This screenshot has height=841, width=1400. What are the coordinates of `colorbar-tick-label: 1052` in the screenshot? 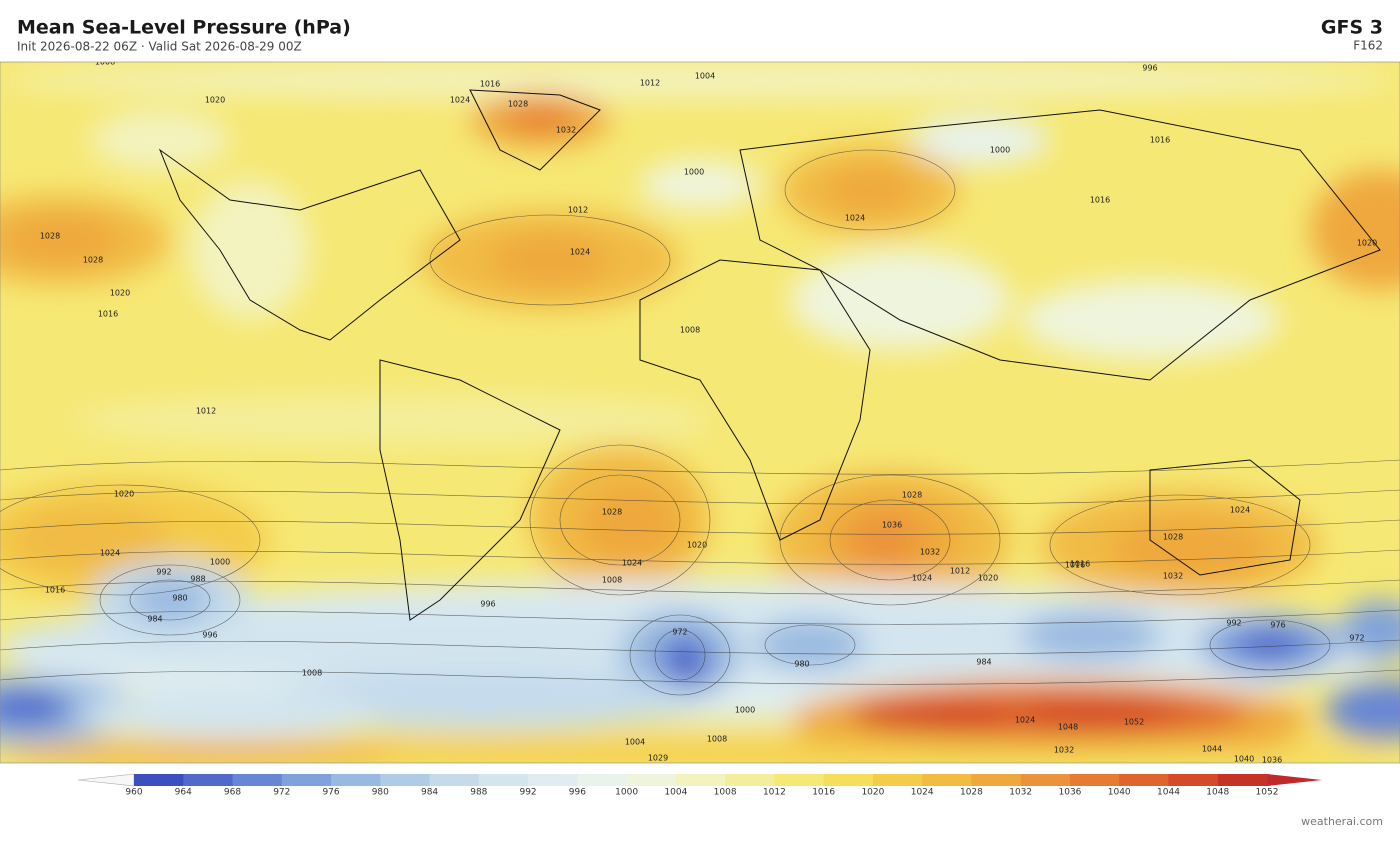 It's located at (1267, 793).